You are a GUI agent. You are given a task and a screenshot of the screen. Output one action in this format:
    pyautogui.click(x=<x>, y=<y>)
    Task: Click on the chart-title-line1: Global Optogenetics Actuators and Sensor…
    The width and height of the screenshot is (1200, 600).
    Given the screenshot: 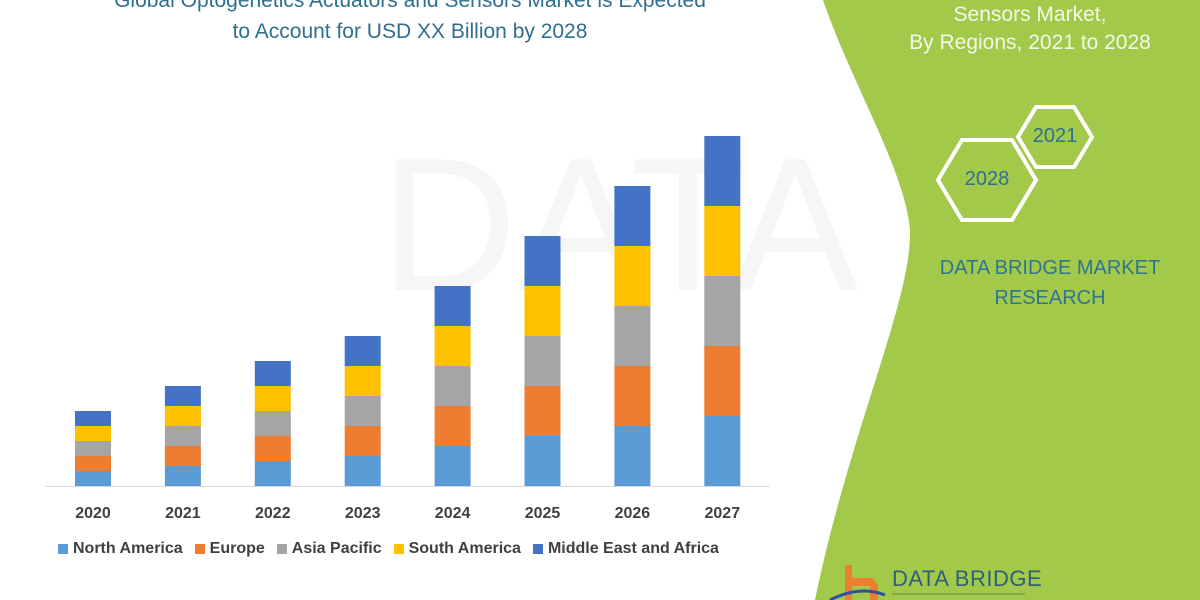 What is the action you would take?
    pyautogui.click(x=410, y=6)
    